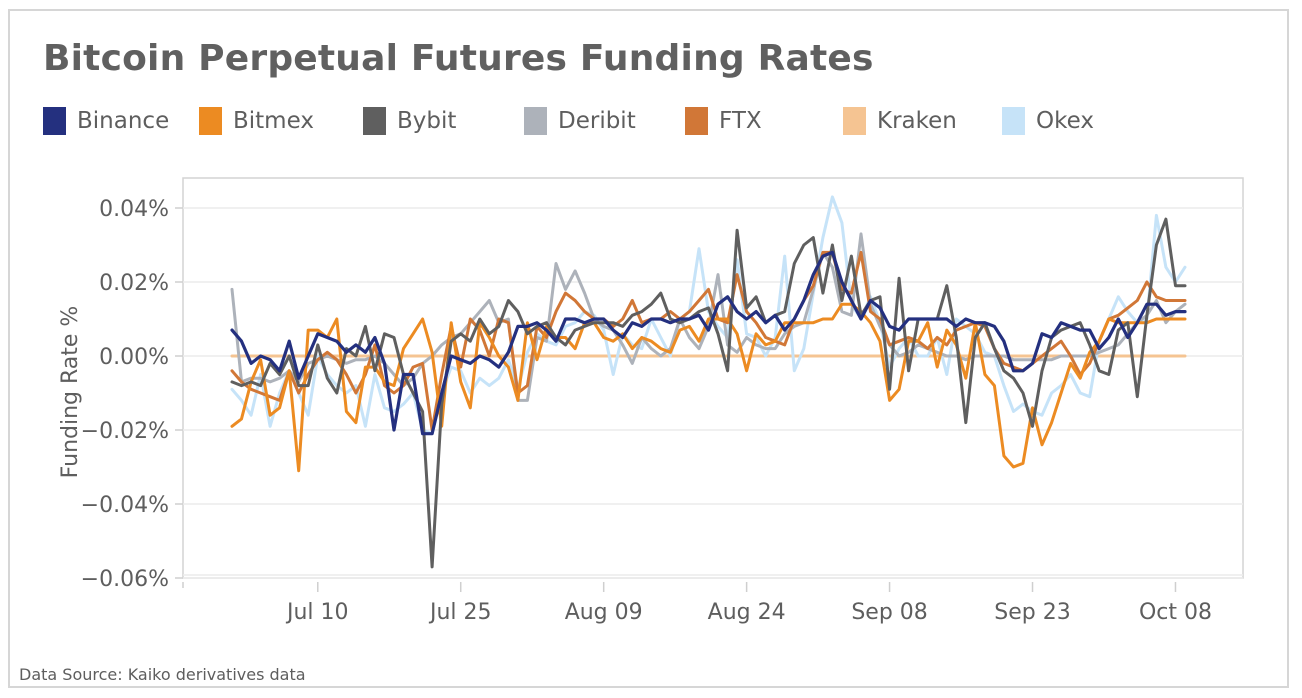  Describe the element at coordinates (125, 505) in the screenshot. I see `y-tick-label: −0.04%` at that location.